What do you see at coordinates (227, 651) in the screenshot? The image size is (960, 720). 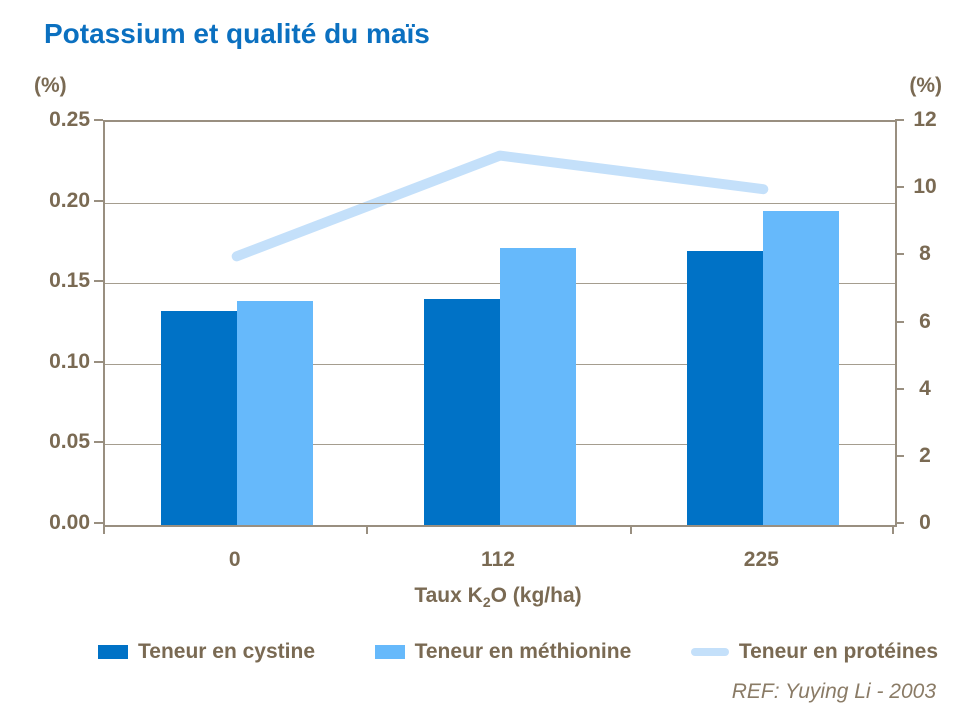 I see `legend-label-cystine: Teneur en cystine` at bounding box center [227, 651].